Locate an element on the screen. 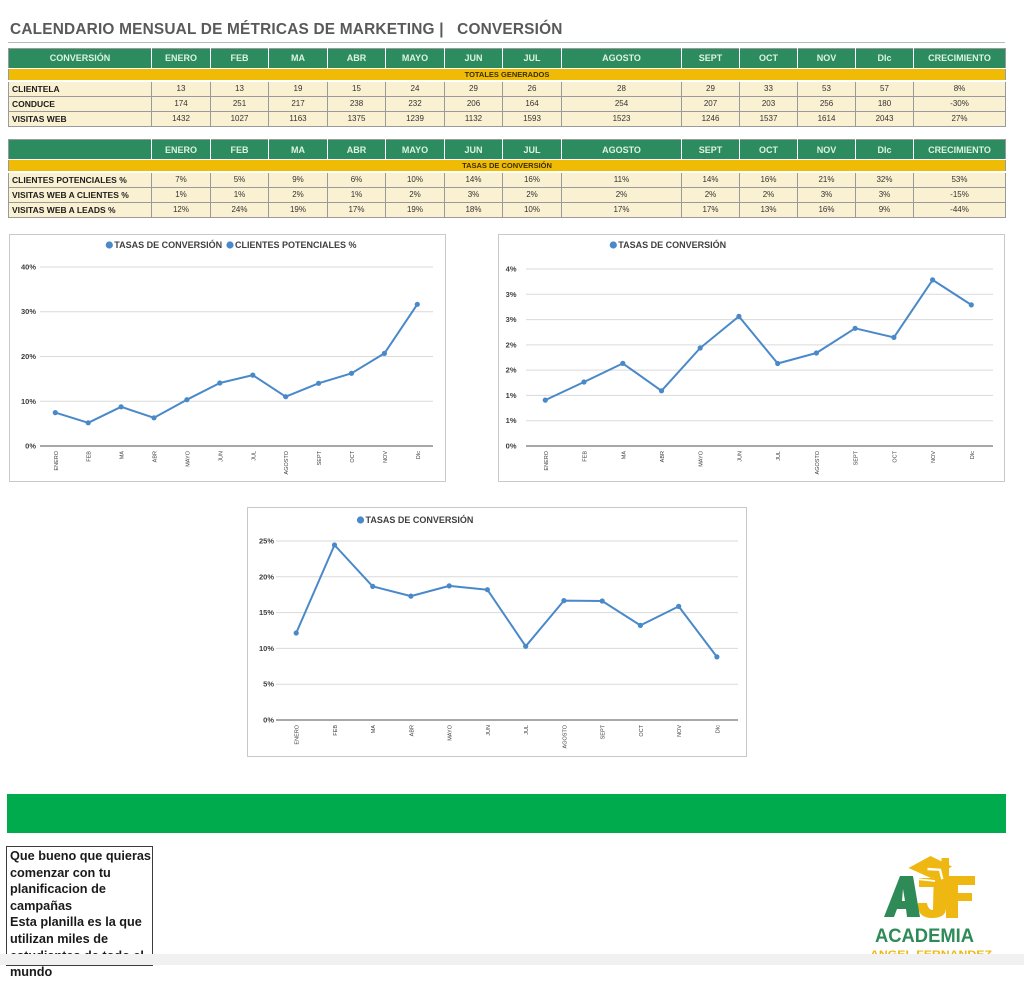 This screenshot has height=981, width=1024. svg-text: 4% is located at coordinates (511, 269).